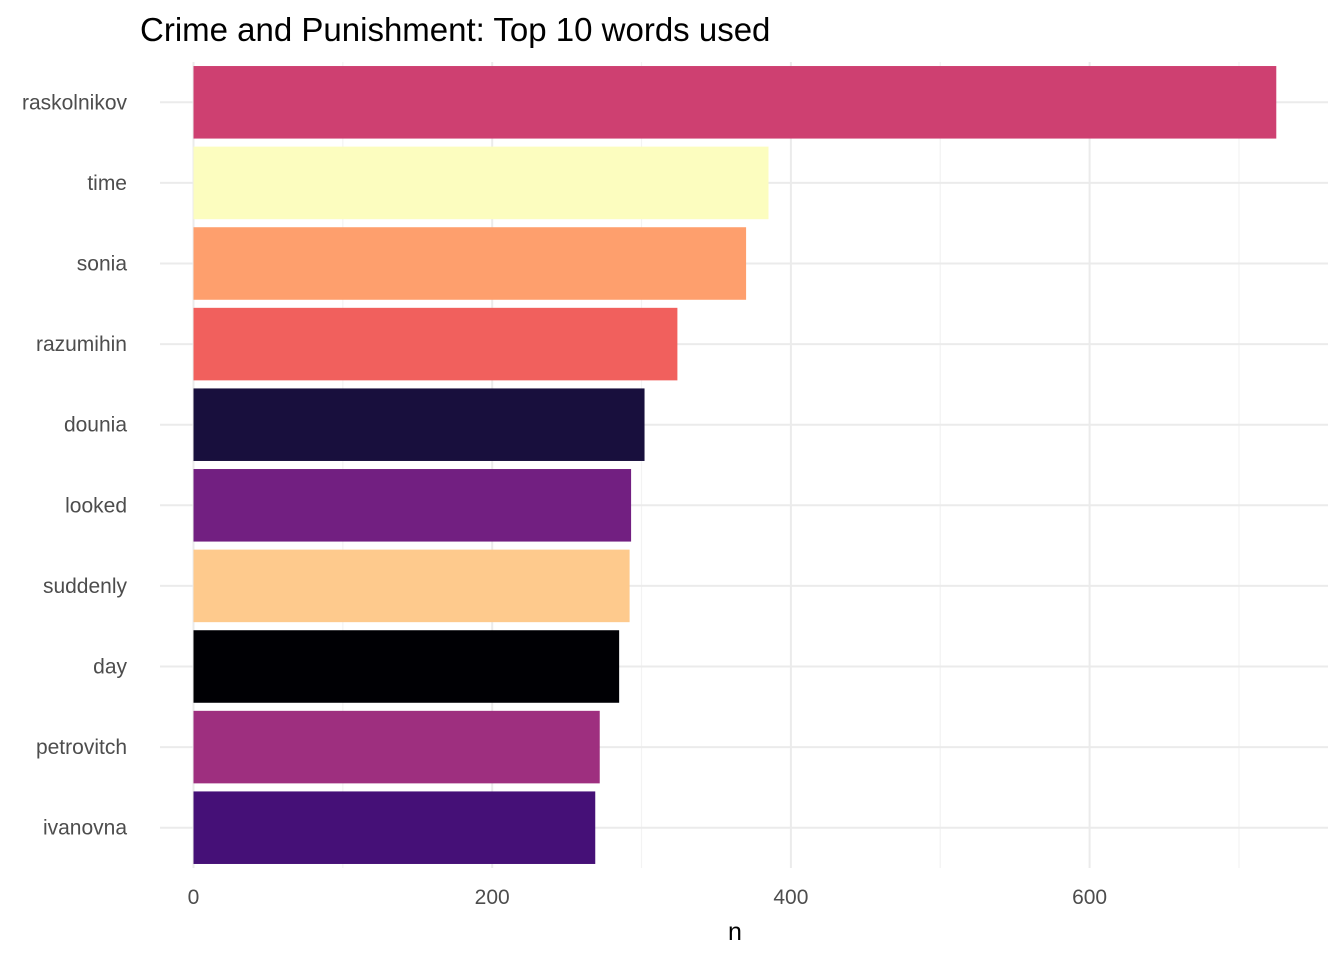 Image resolution: width=1344 pixels, height=960 pixels. Describe the element at coordinates (102, 264) in the screenshot. I see `y-tick-label: sonia` at that location.